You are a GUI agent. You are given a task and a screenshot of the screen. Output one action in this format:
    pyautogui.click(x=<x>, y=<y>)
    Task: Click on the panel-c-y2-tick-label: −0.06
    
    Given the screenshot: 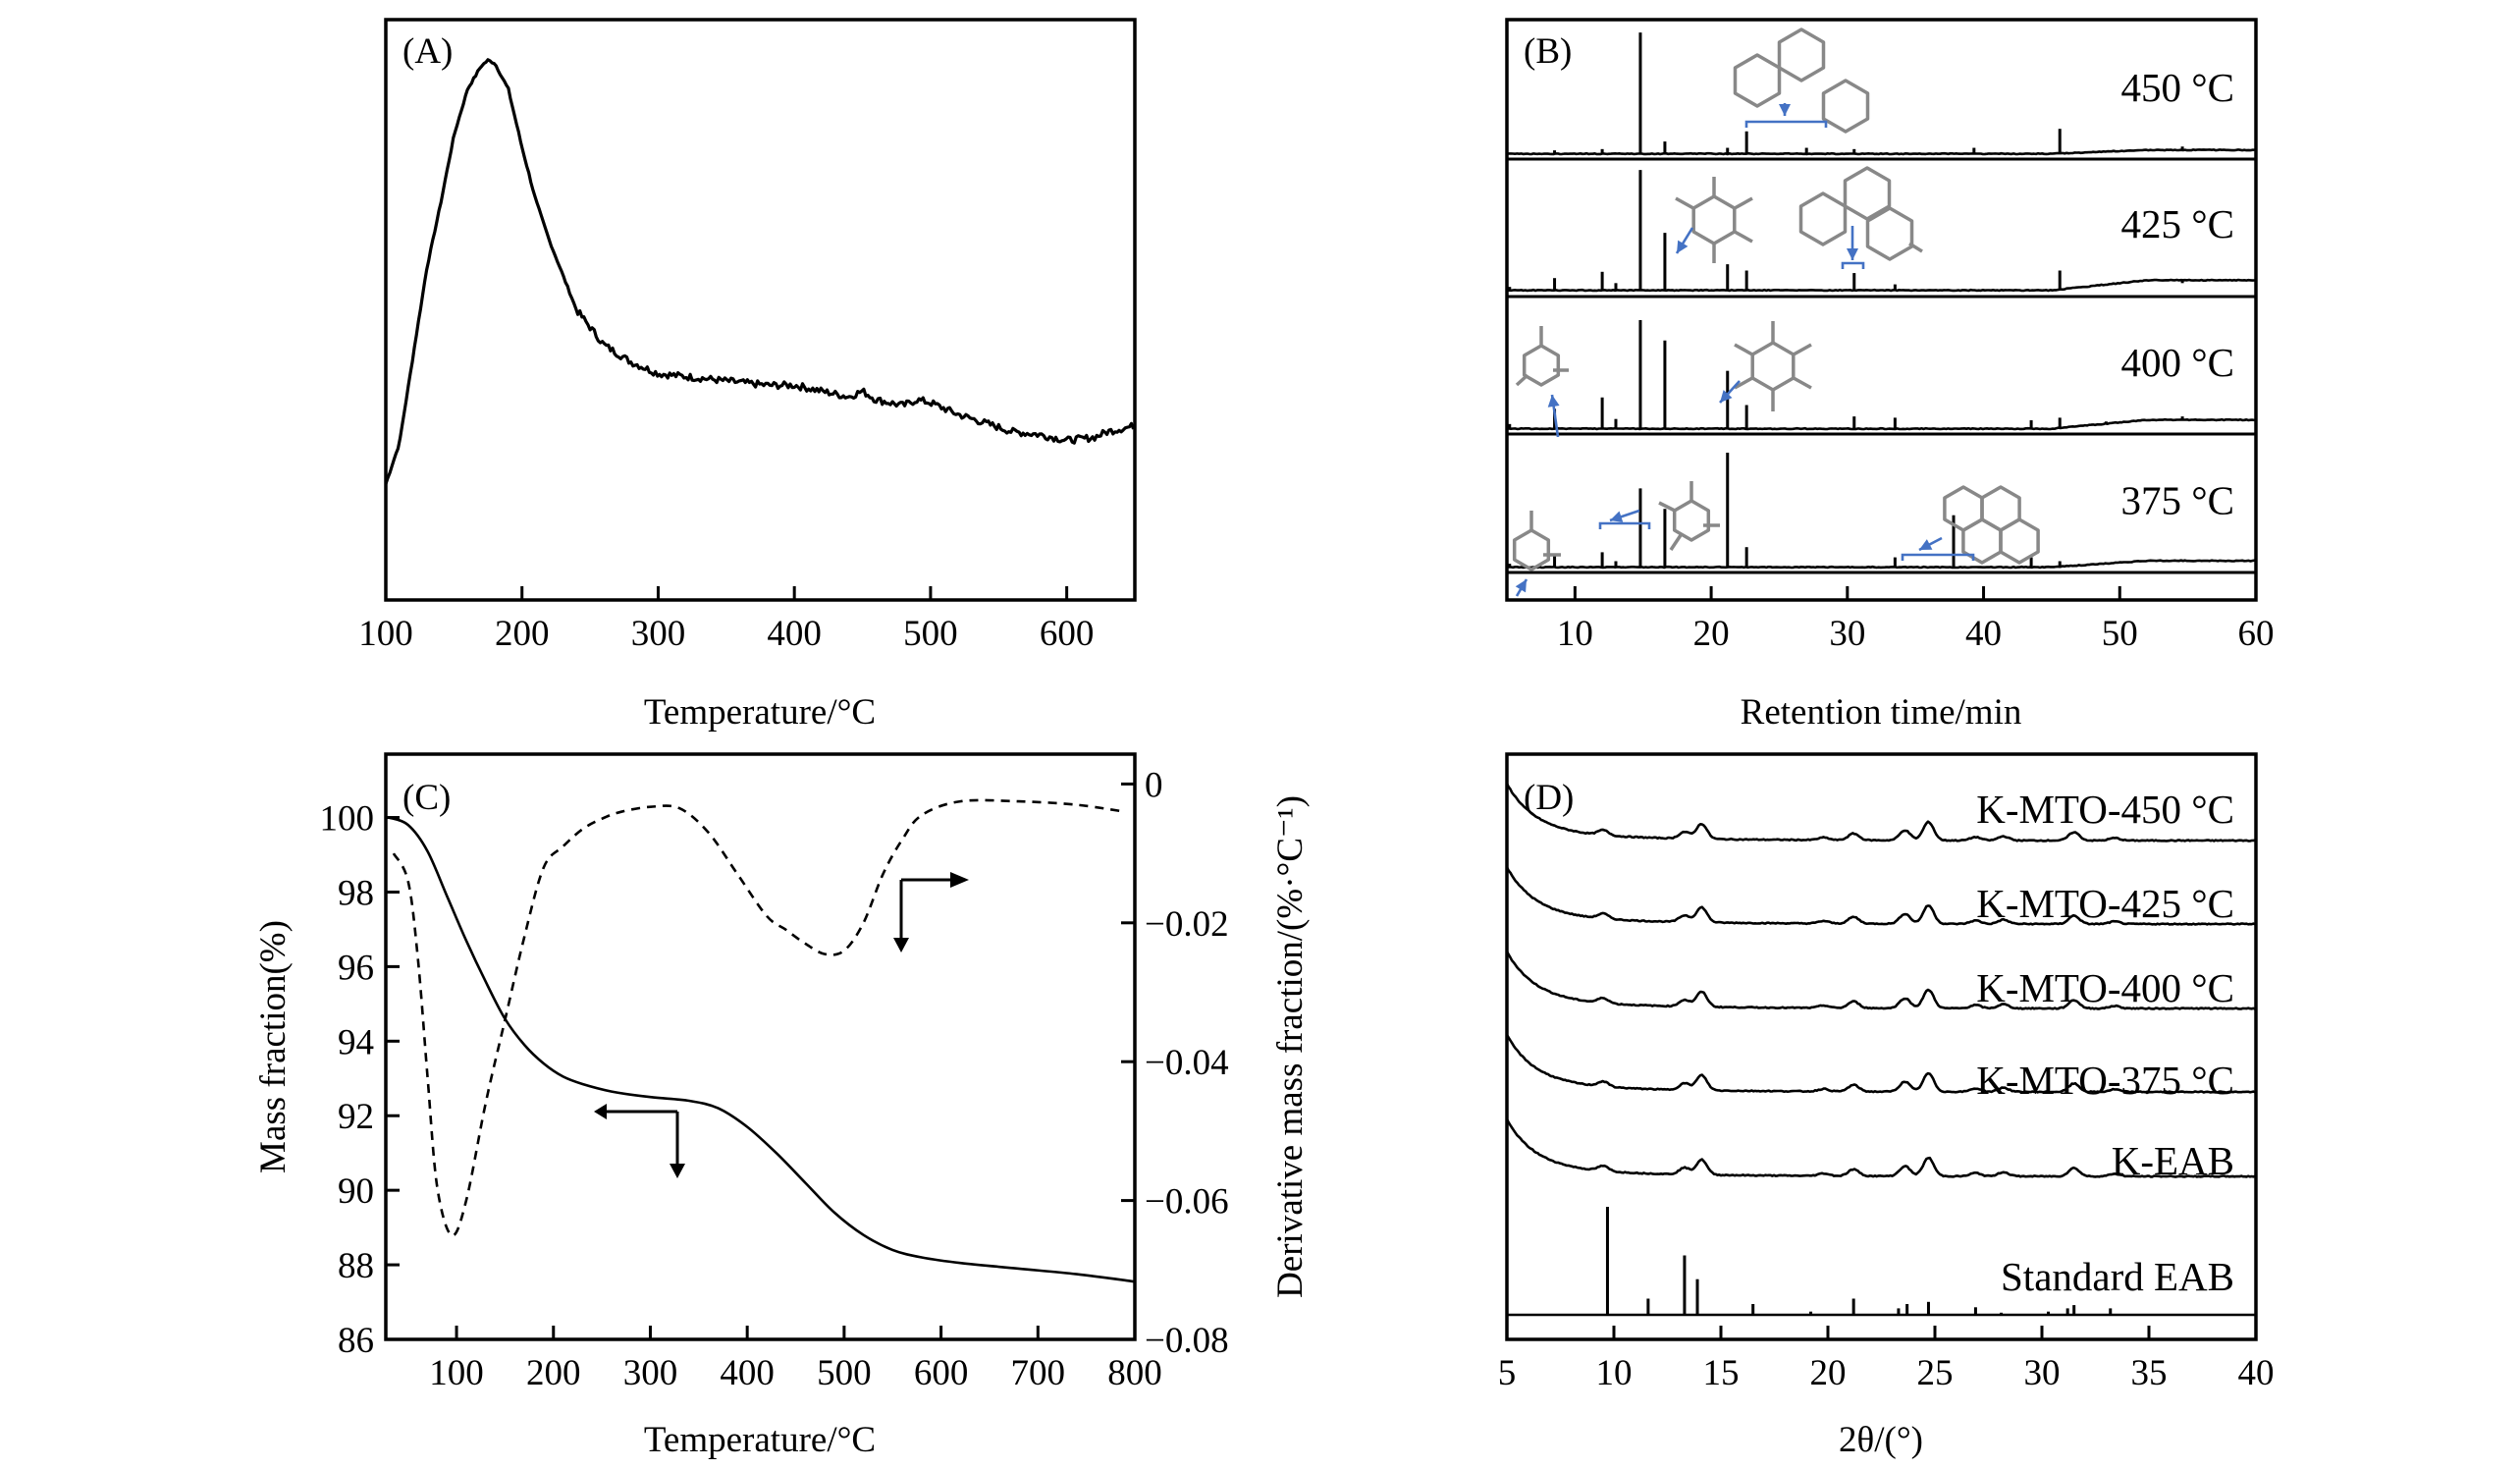 What is the action you would take?
    pyautogui.click(x=1187, y=1202)
    